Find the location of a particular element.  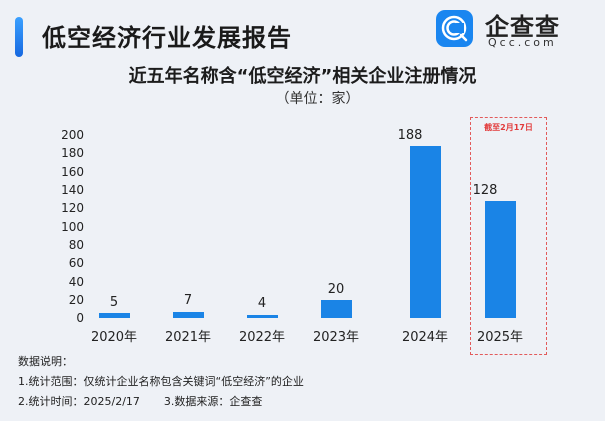

x-label: 2025年 is located at coordinates (500, 337).